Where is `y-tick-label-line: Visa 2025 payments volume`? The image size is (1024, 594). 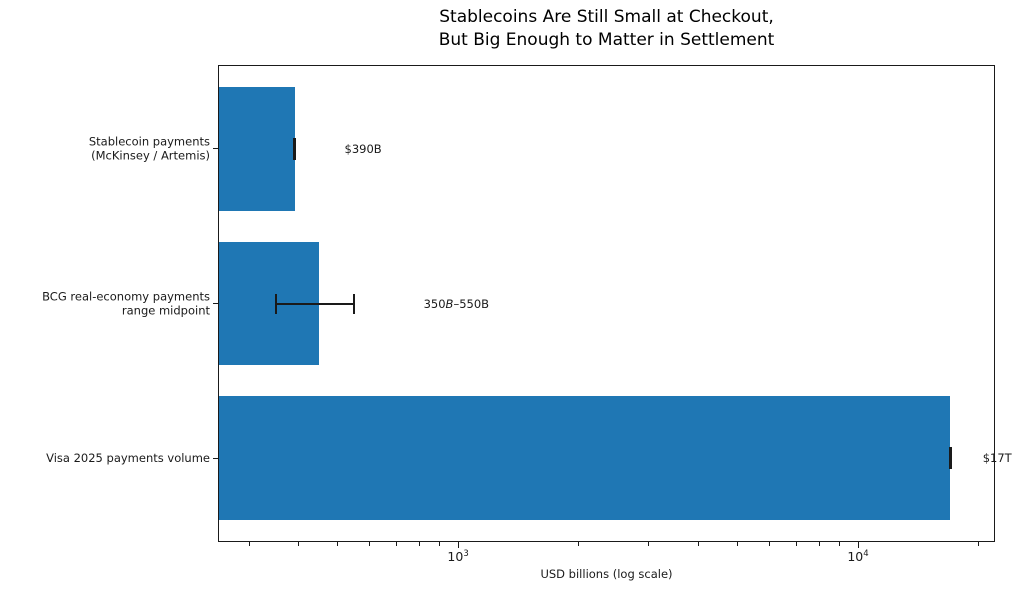
y-tick-label-line: Visa 2025 payments volume is located at coordinates (128, 458).